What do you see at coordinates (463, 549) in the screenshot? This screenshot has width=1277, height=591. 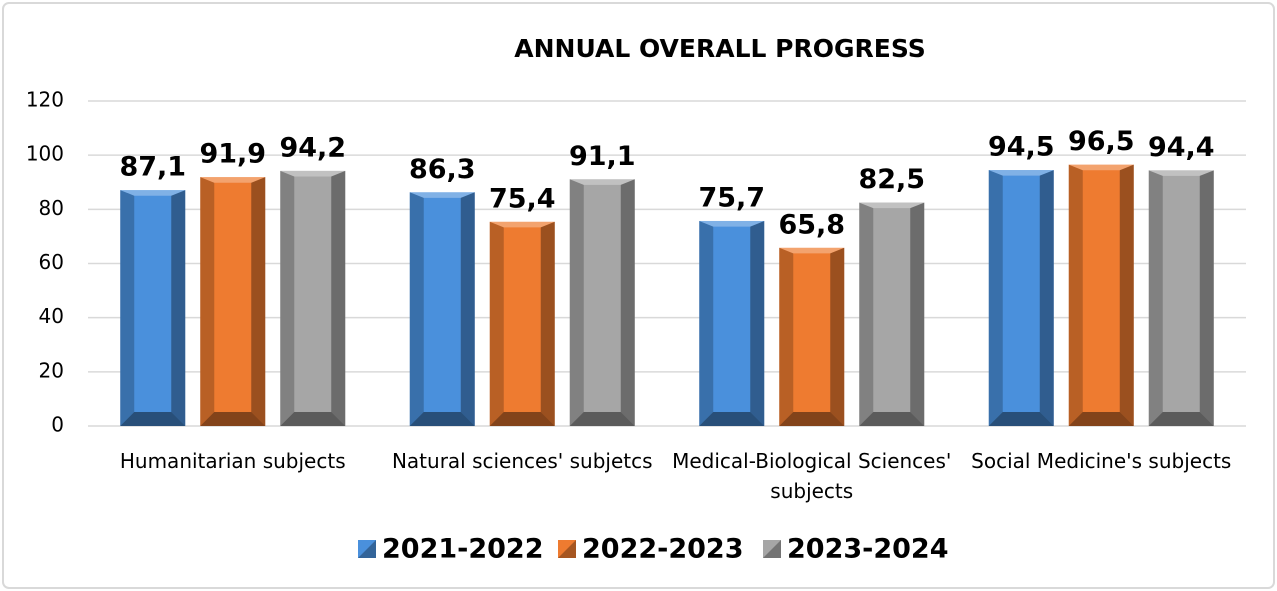 I see `legend-label: 2021-2022` at bounding box center [463, 549].